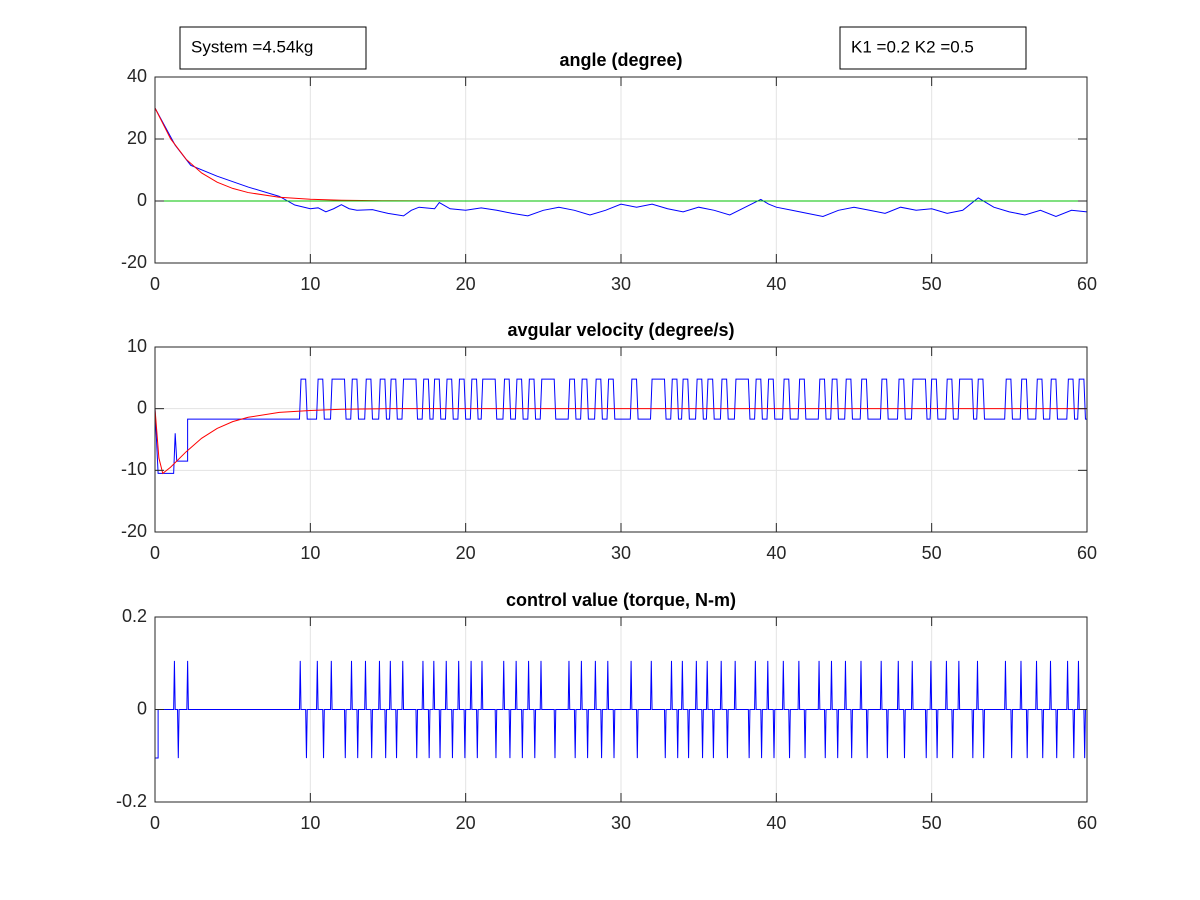 The width and height of the screenshot is (1200, 900). What do you see at coordinates (620, 60) in the screenshot?
I see `chart-title: angle (degree)` at bounding box center [620, 60].